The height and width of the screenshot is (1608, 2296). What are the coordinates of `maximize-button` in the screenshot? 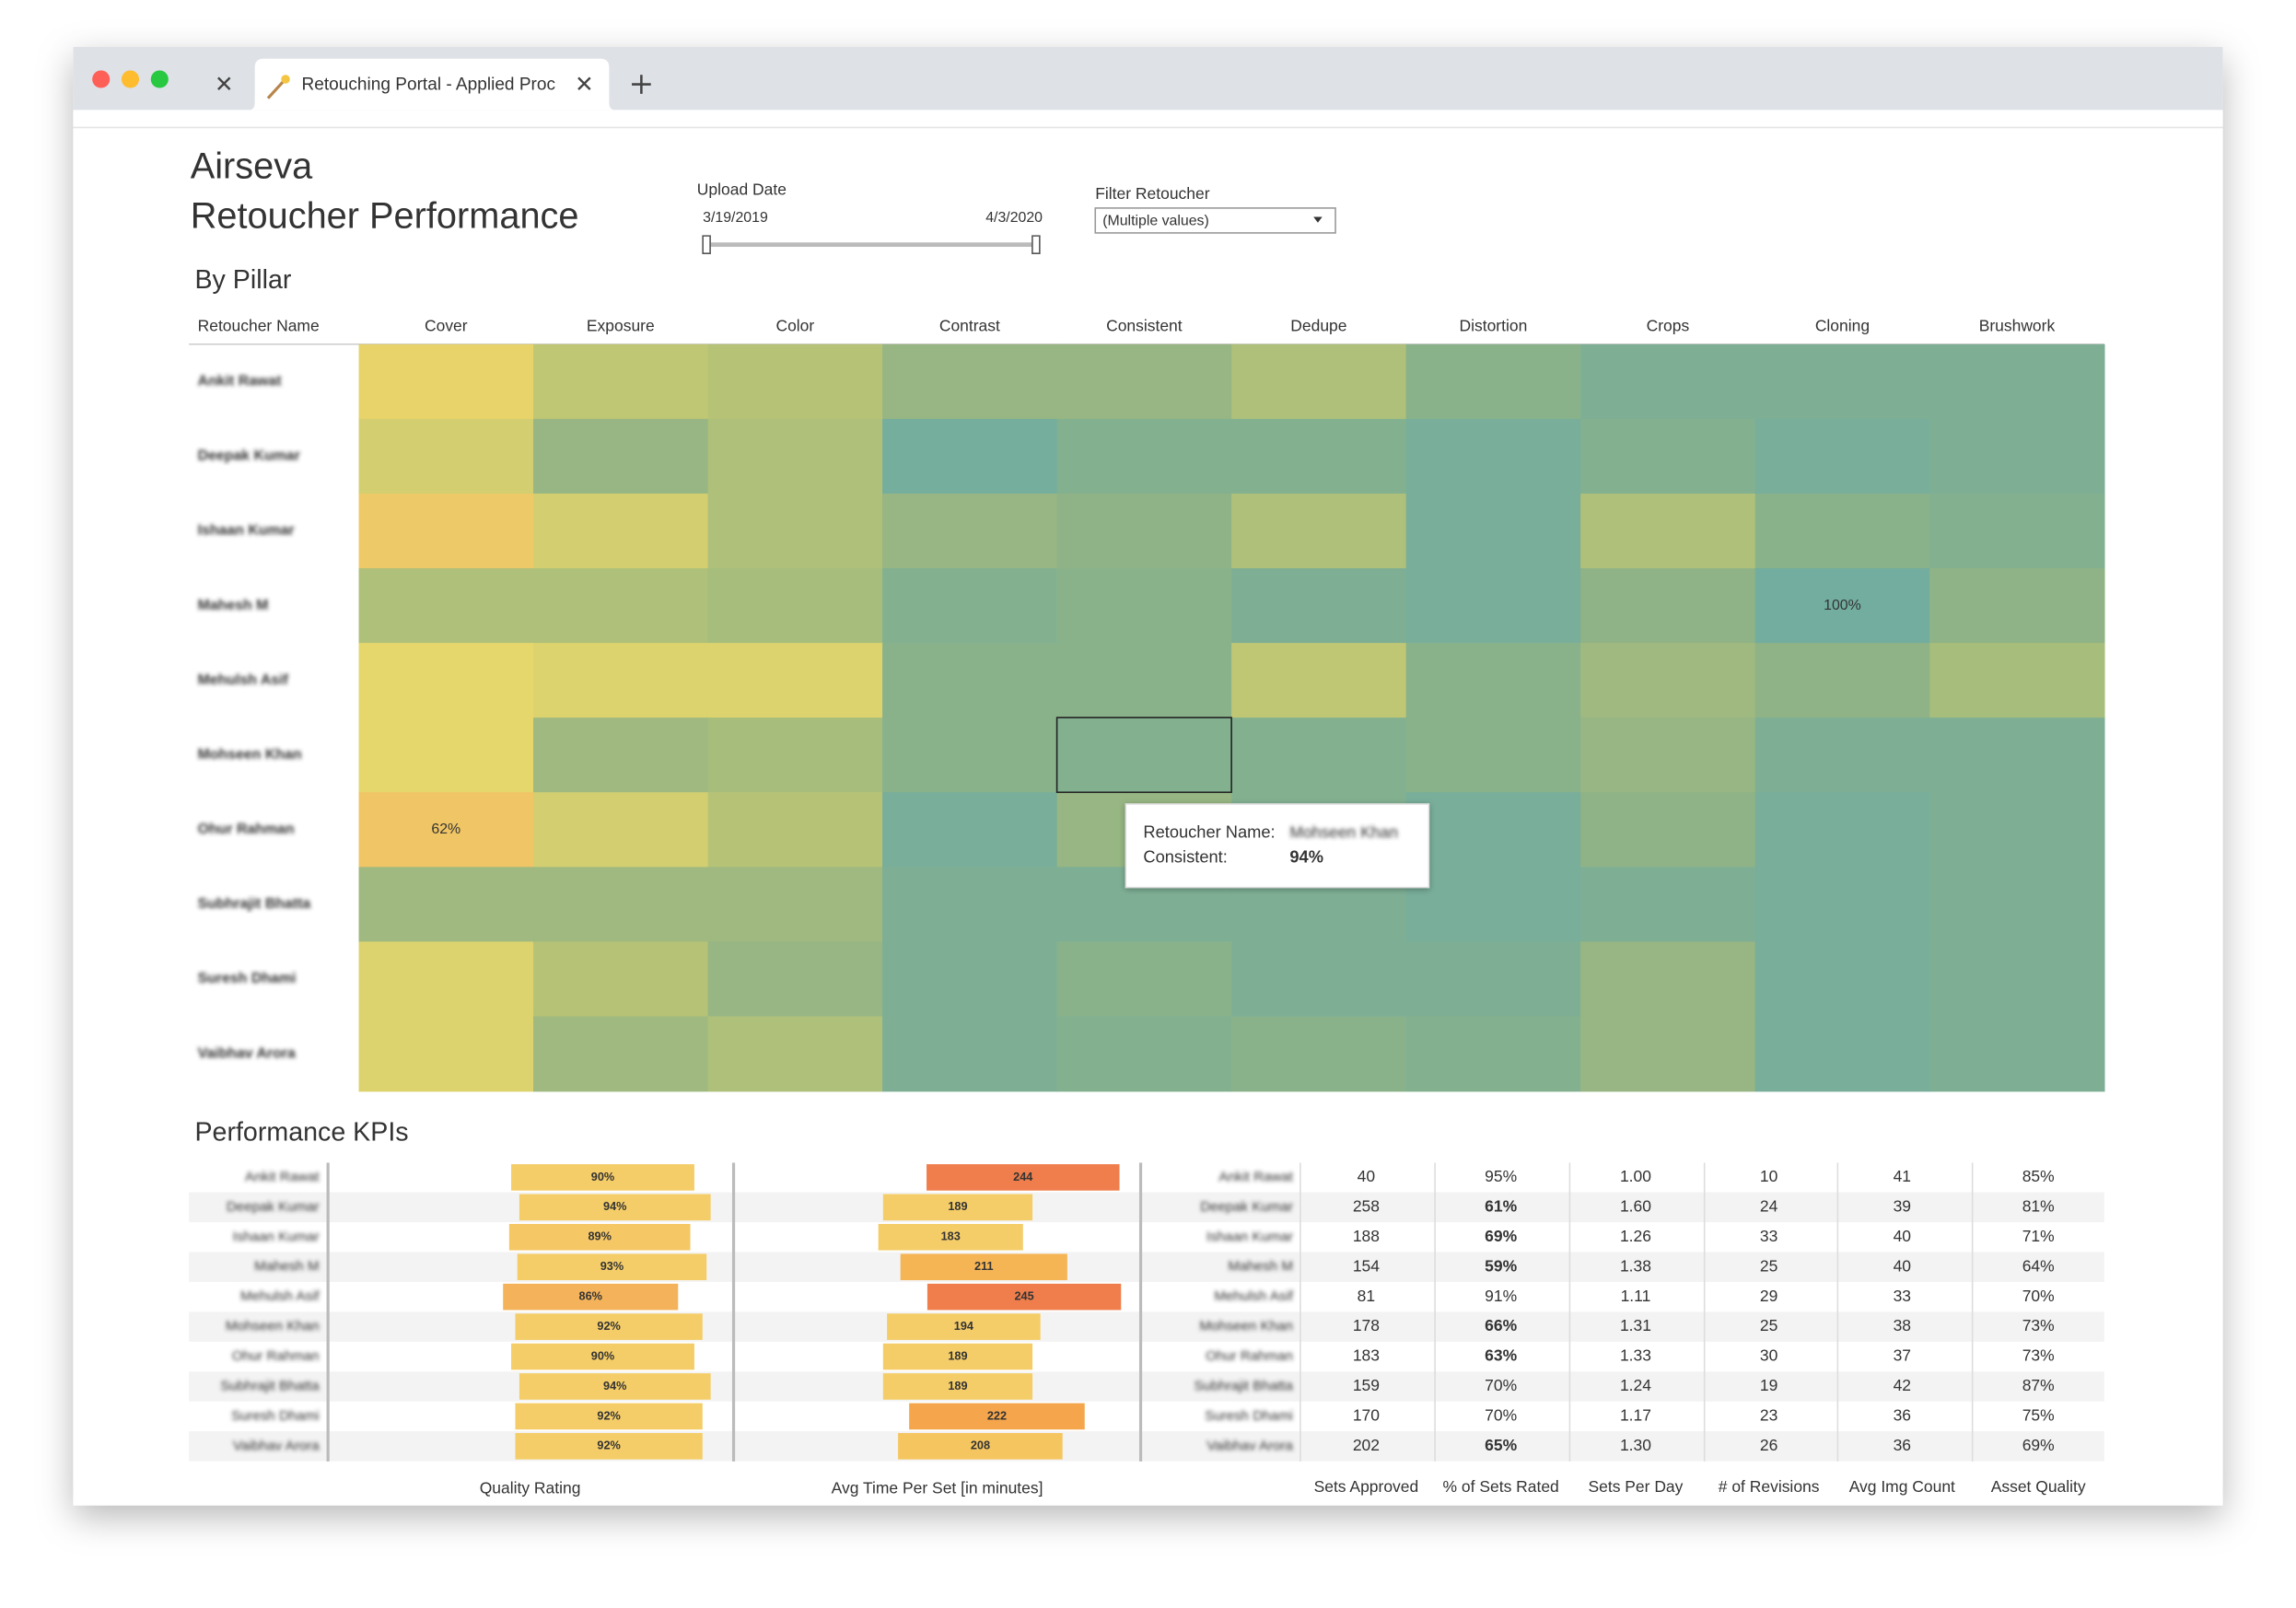 It's located at (159, 79).